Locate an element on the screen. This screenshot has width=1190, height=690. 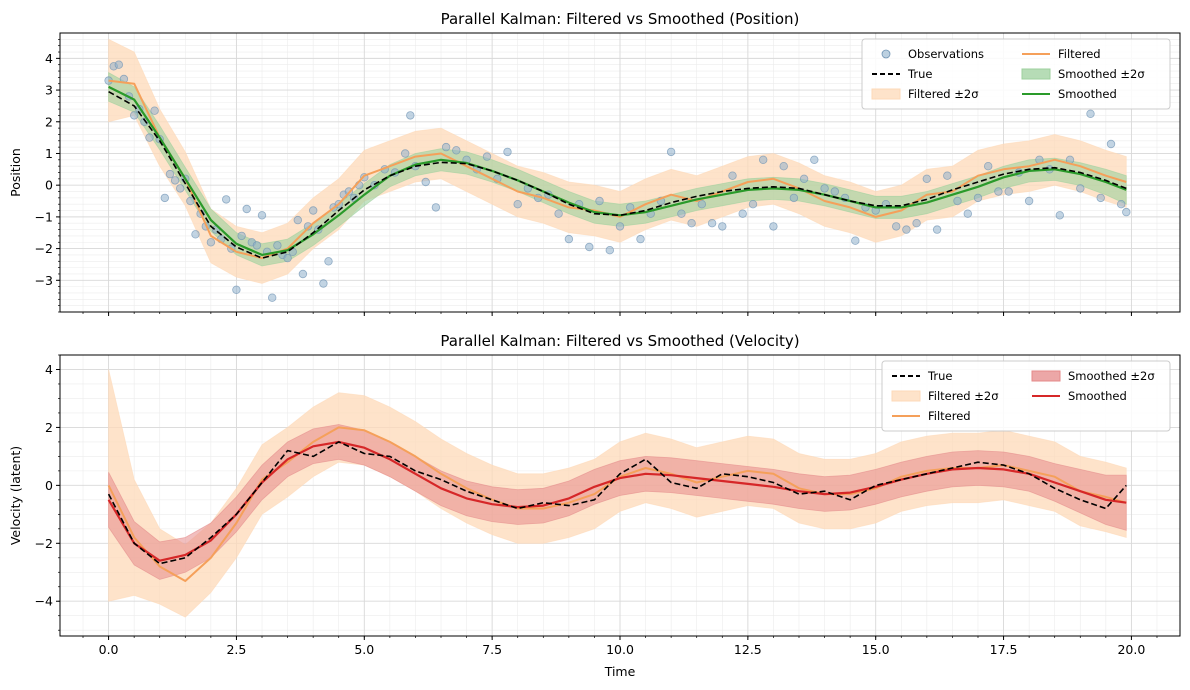
velocity-x-tick-label: 0.0 is located at coordinates (109, 649).